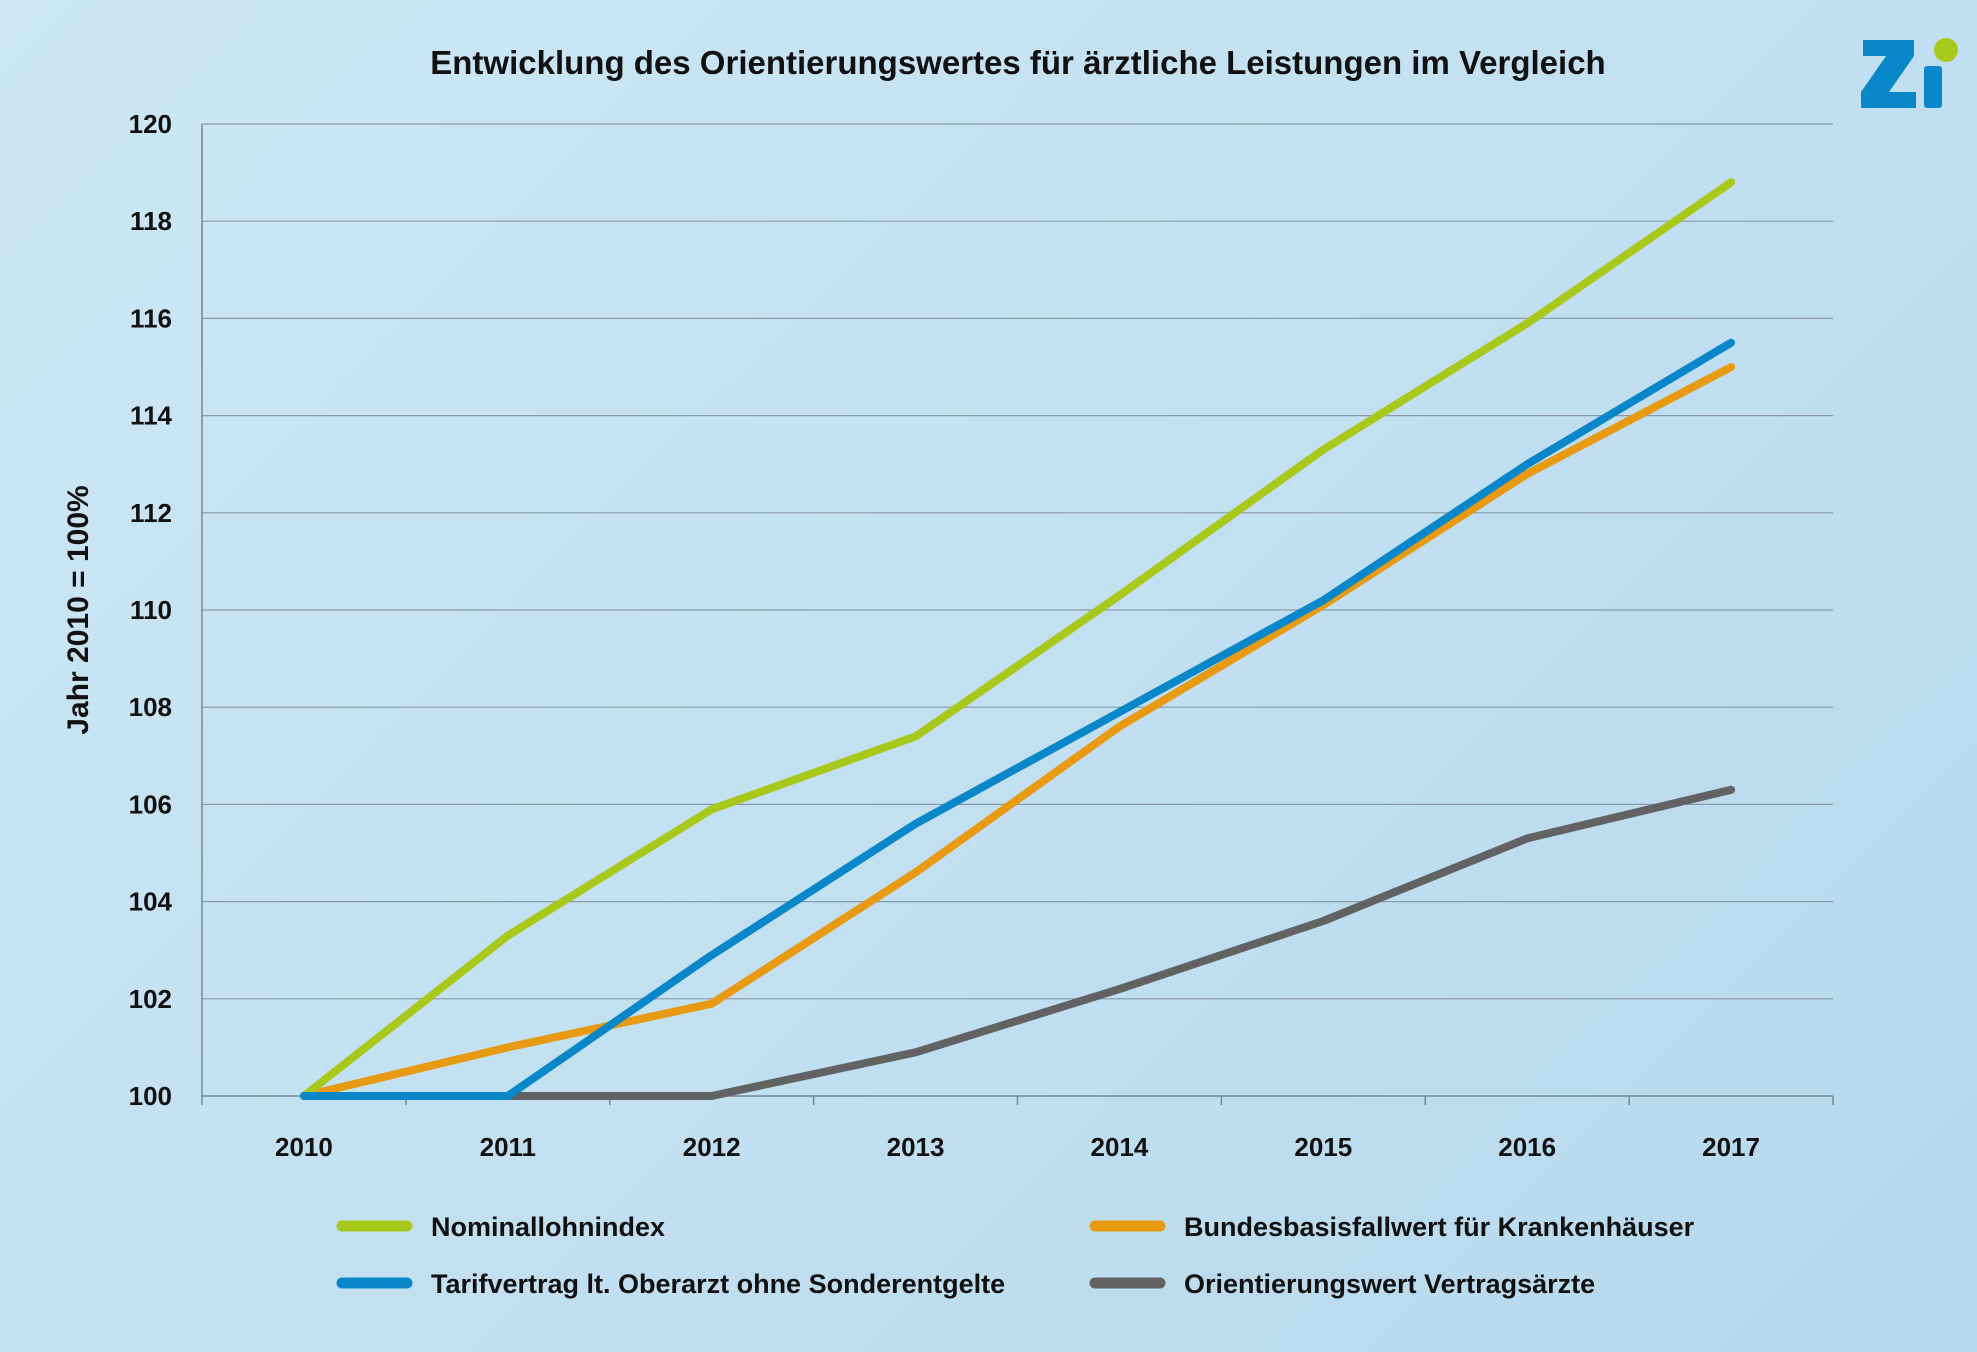 This screenshot has width=1977, height=1352. Describe the element at coordinates (1527, 1147) in the screenshot. I see `x-tick-2016: 2016` at that location.